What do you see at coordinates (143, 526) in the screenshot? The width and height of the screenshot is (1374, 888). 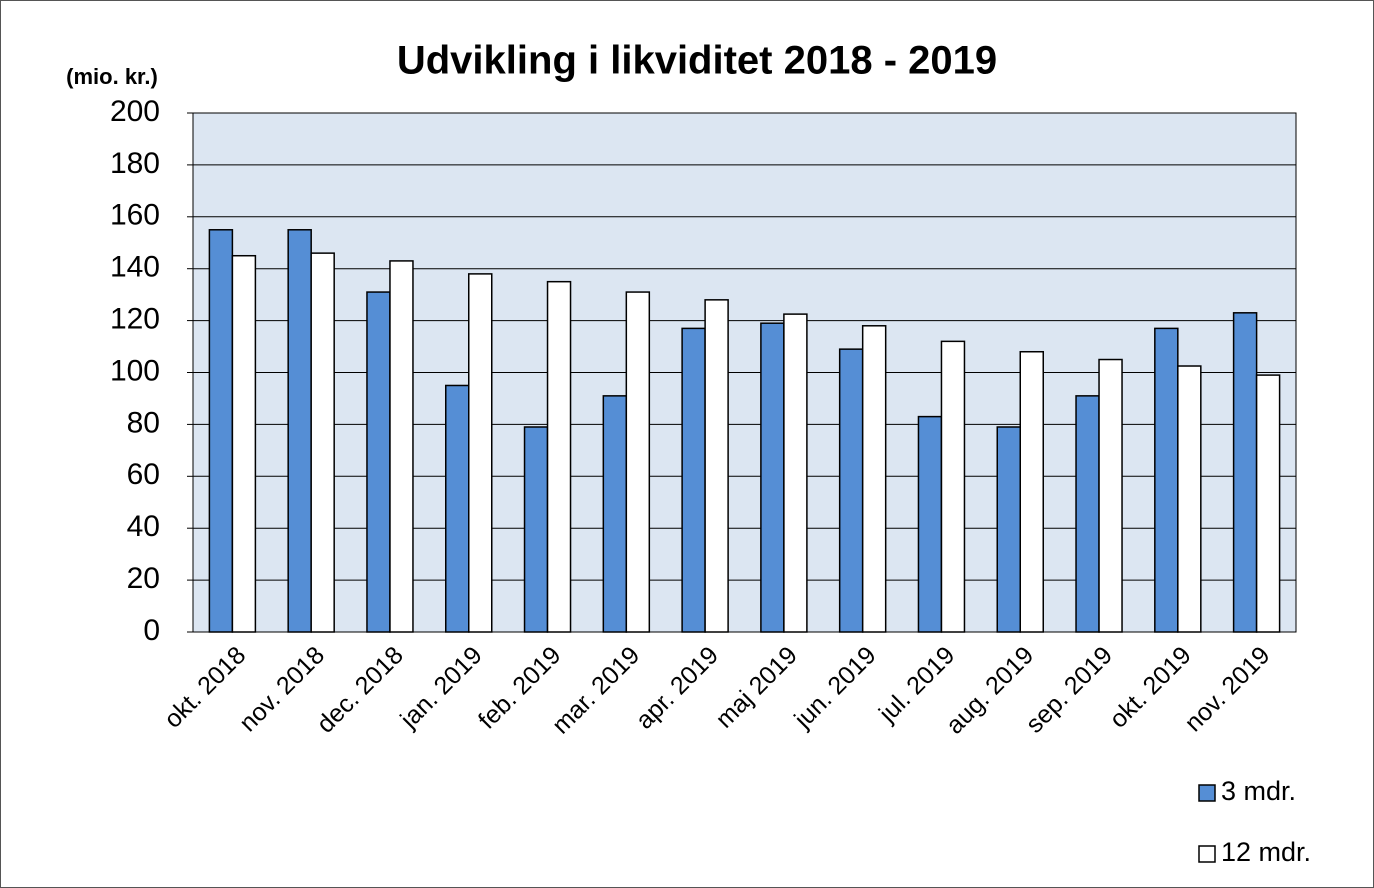 I see `y-tick-label: 40` at bounding box center [143, 526].